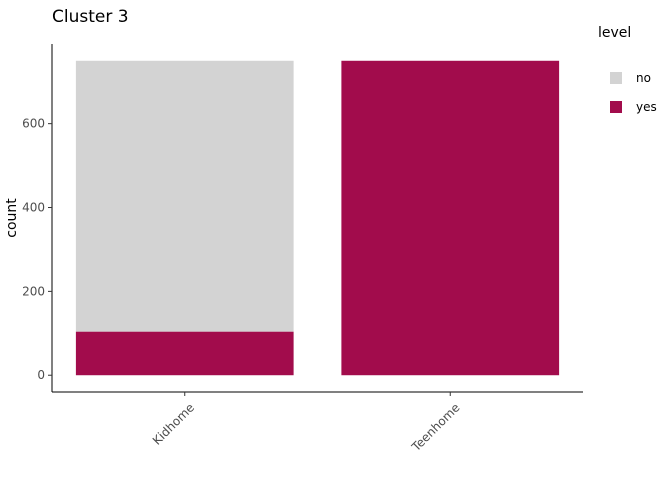 The width and height of the screenshot is (672, 480). I want to click on chart-title: Cluster 3, so click(90, 17).